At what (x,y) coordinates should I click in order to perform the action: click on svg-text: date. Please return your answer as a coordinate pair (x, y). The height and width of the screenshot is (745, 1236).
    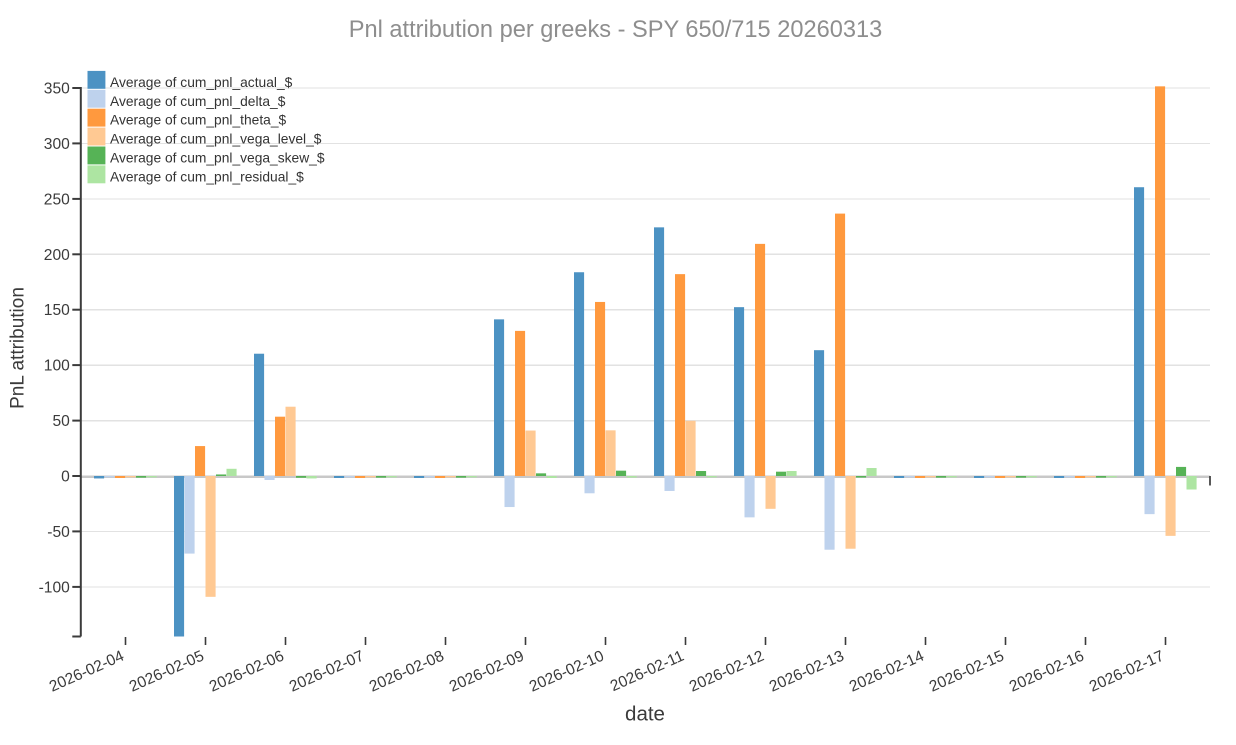
    Looking at the image, I should click on (645, 714).